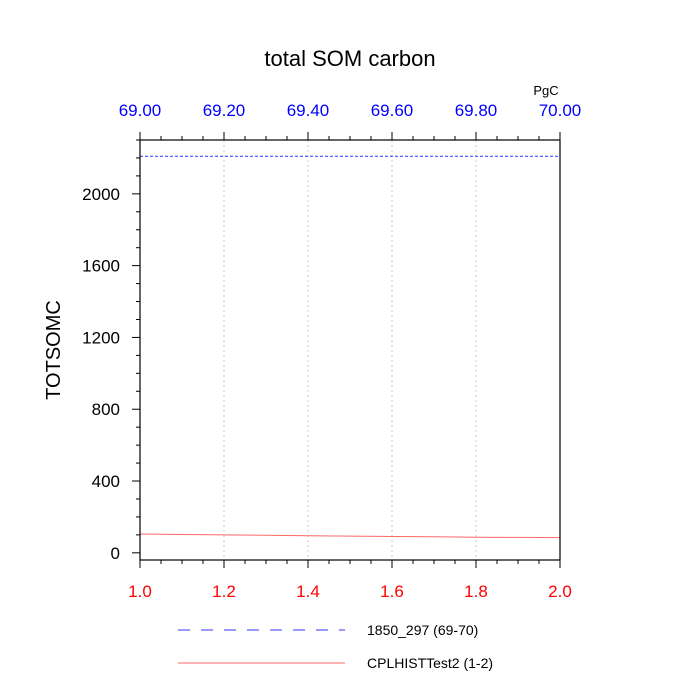 Image resolution: width=700 pixels, height=700 pixels. I want to click on x-tick-label-bottom: 1.6, so click(392, 591).